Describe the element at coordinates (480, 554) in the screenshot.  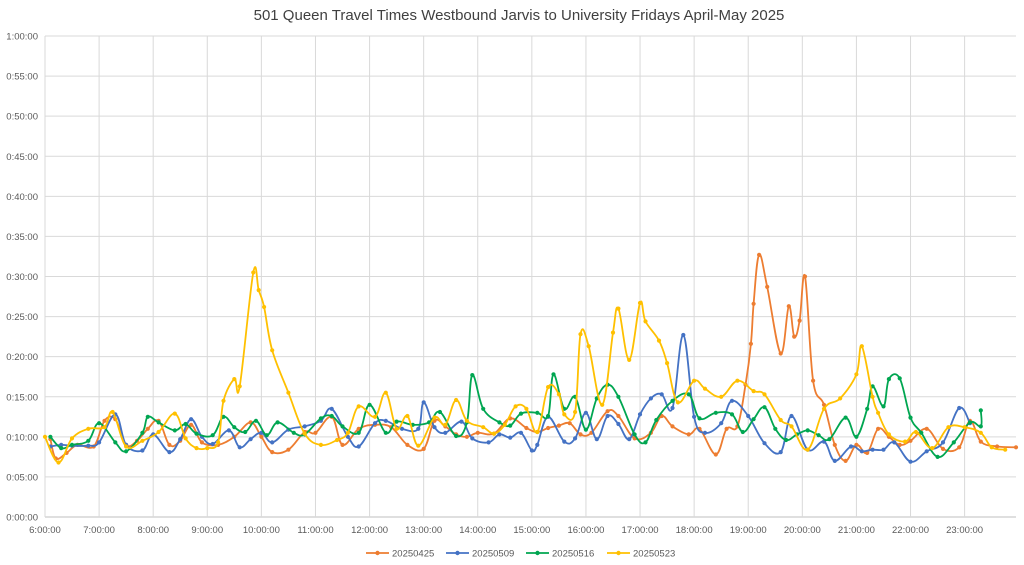
I see `legend-item-20250509: 20250509` at that location.